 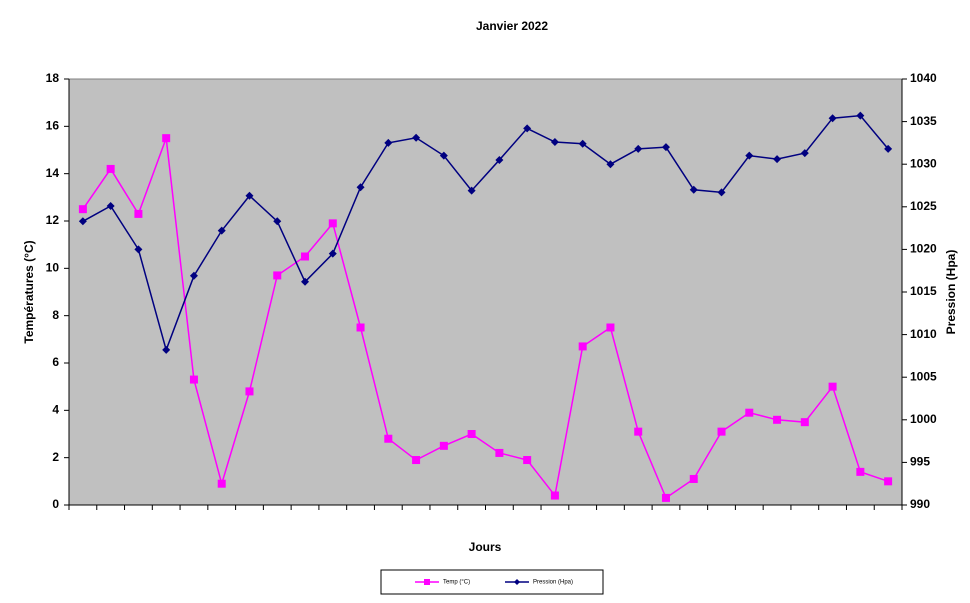 I want to click on chart-title: Janvier 2022, so click(x=512, y=26).